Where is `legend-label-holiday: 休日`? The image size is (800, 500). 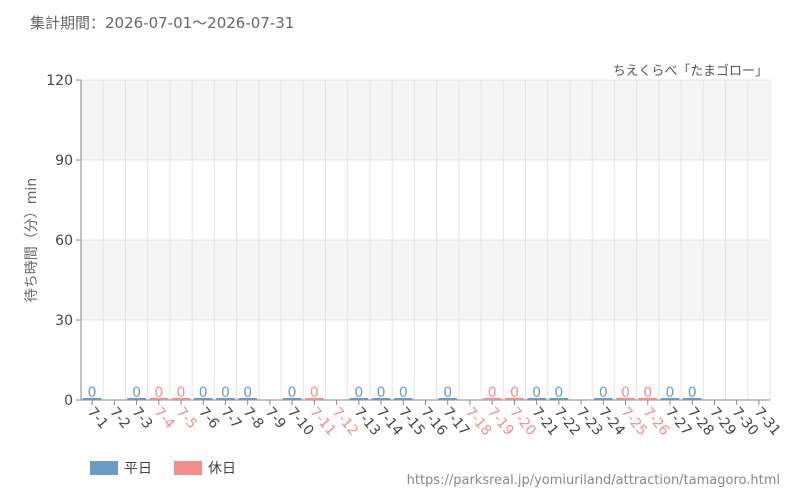 legend-label-holiday: 休日 is located at coordinates (222, 469).